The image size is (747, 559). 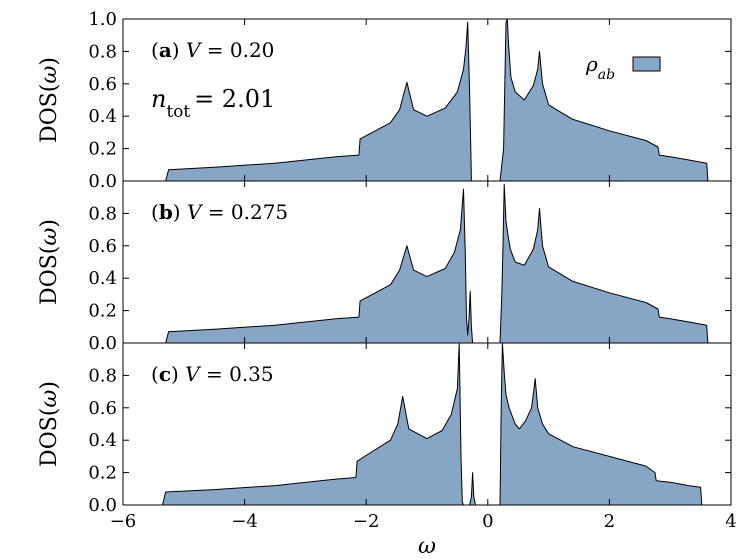 What do you see at coordinates (600, 67) in the screenshot?
I see `legend-label: ρab` at bounding box center [600, 67].